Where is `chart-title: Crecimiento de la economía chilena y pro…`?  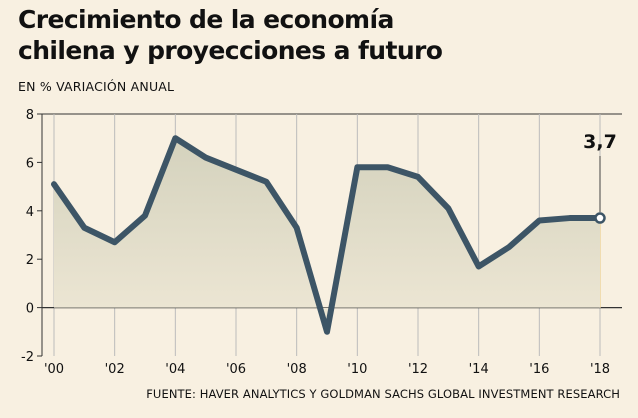 chart-title: Crecimiento de la economía chilena y pro… is located at coordinates (230, 35).